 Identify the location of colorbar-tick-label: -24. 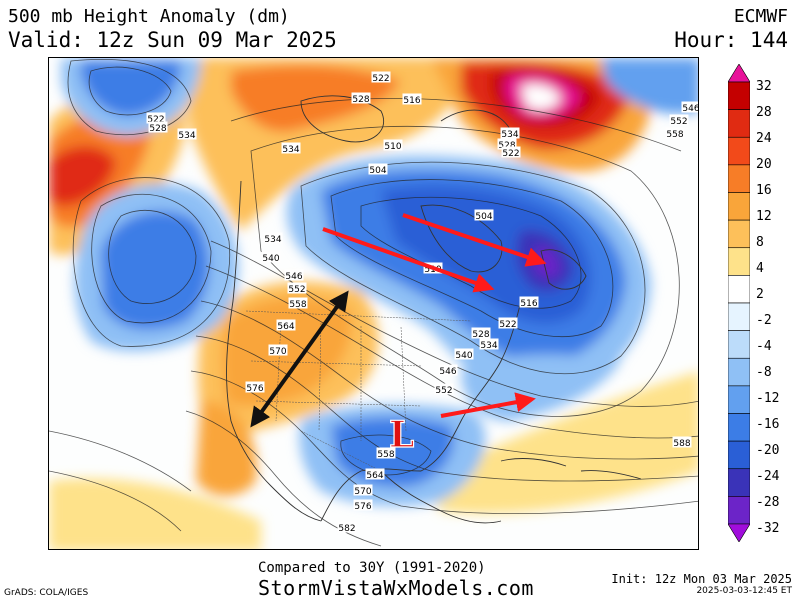
(768, 476).